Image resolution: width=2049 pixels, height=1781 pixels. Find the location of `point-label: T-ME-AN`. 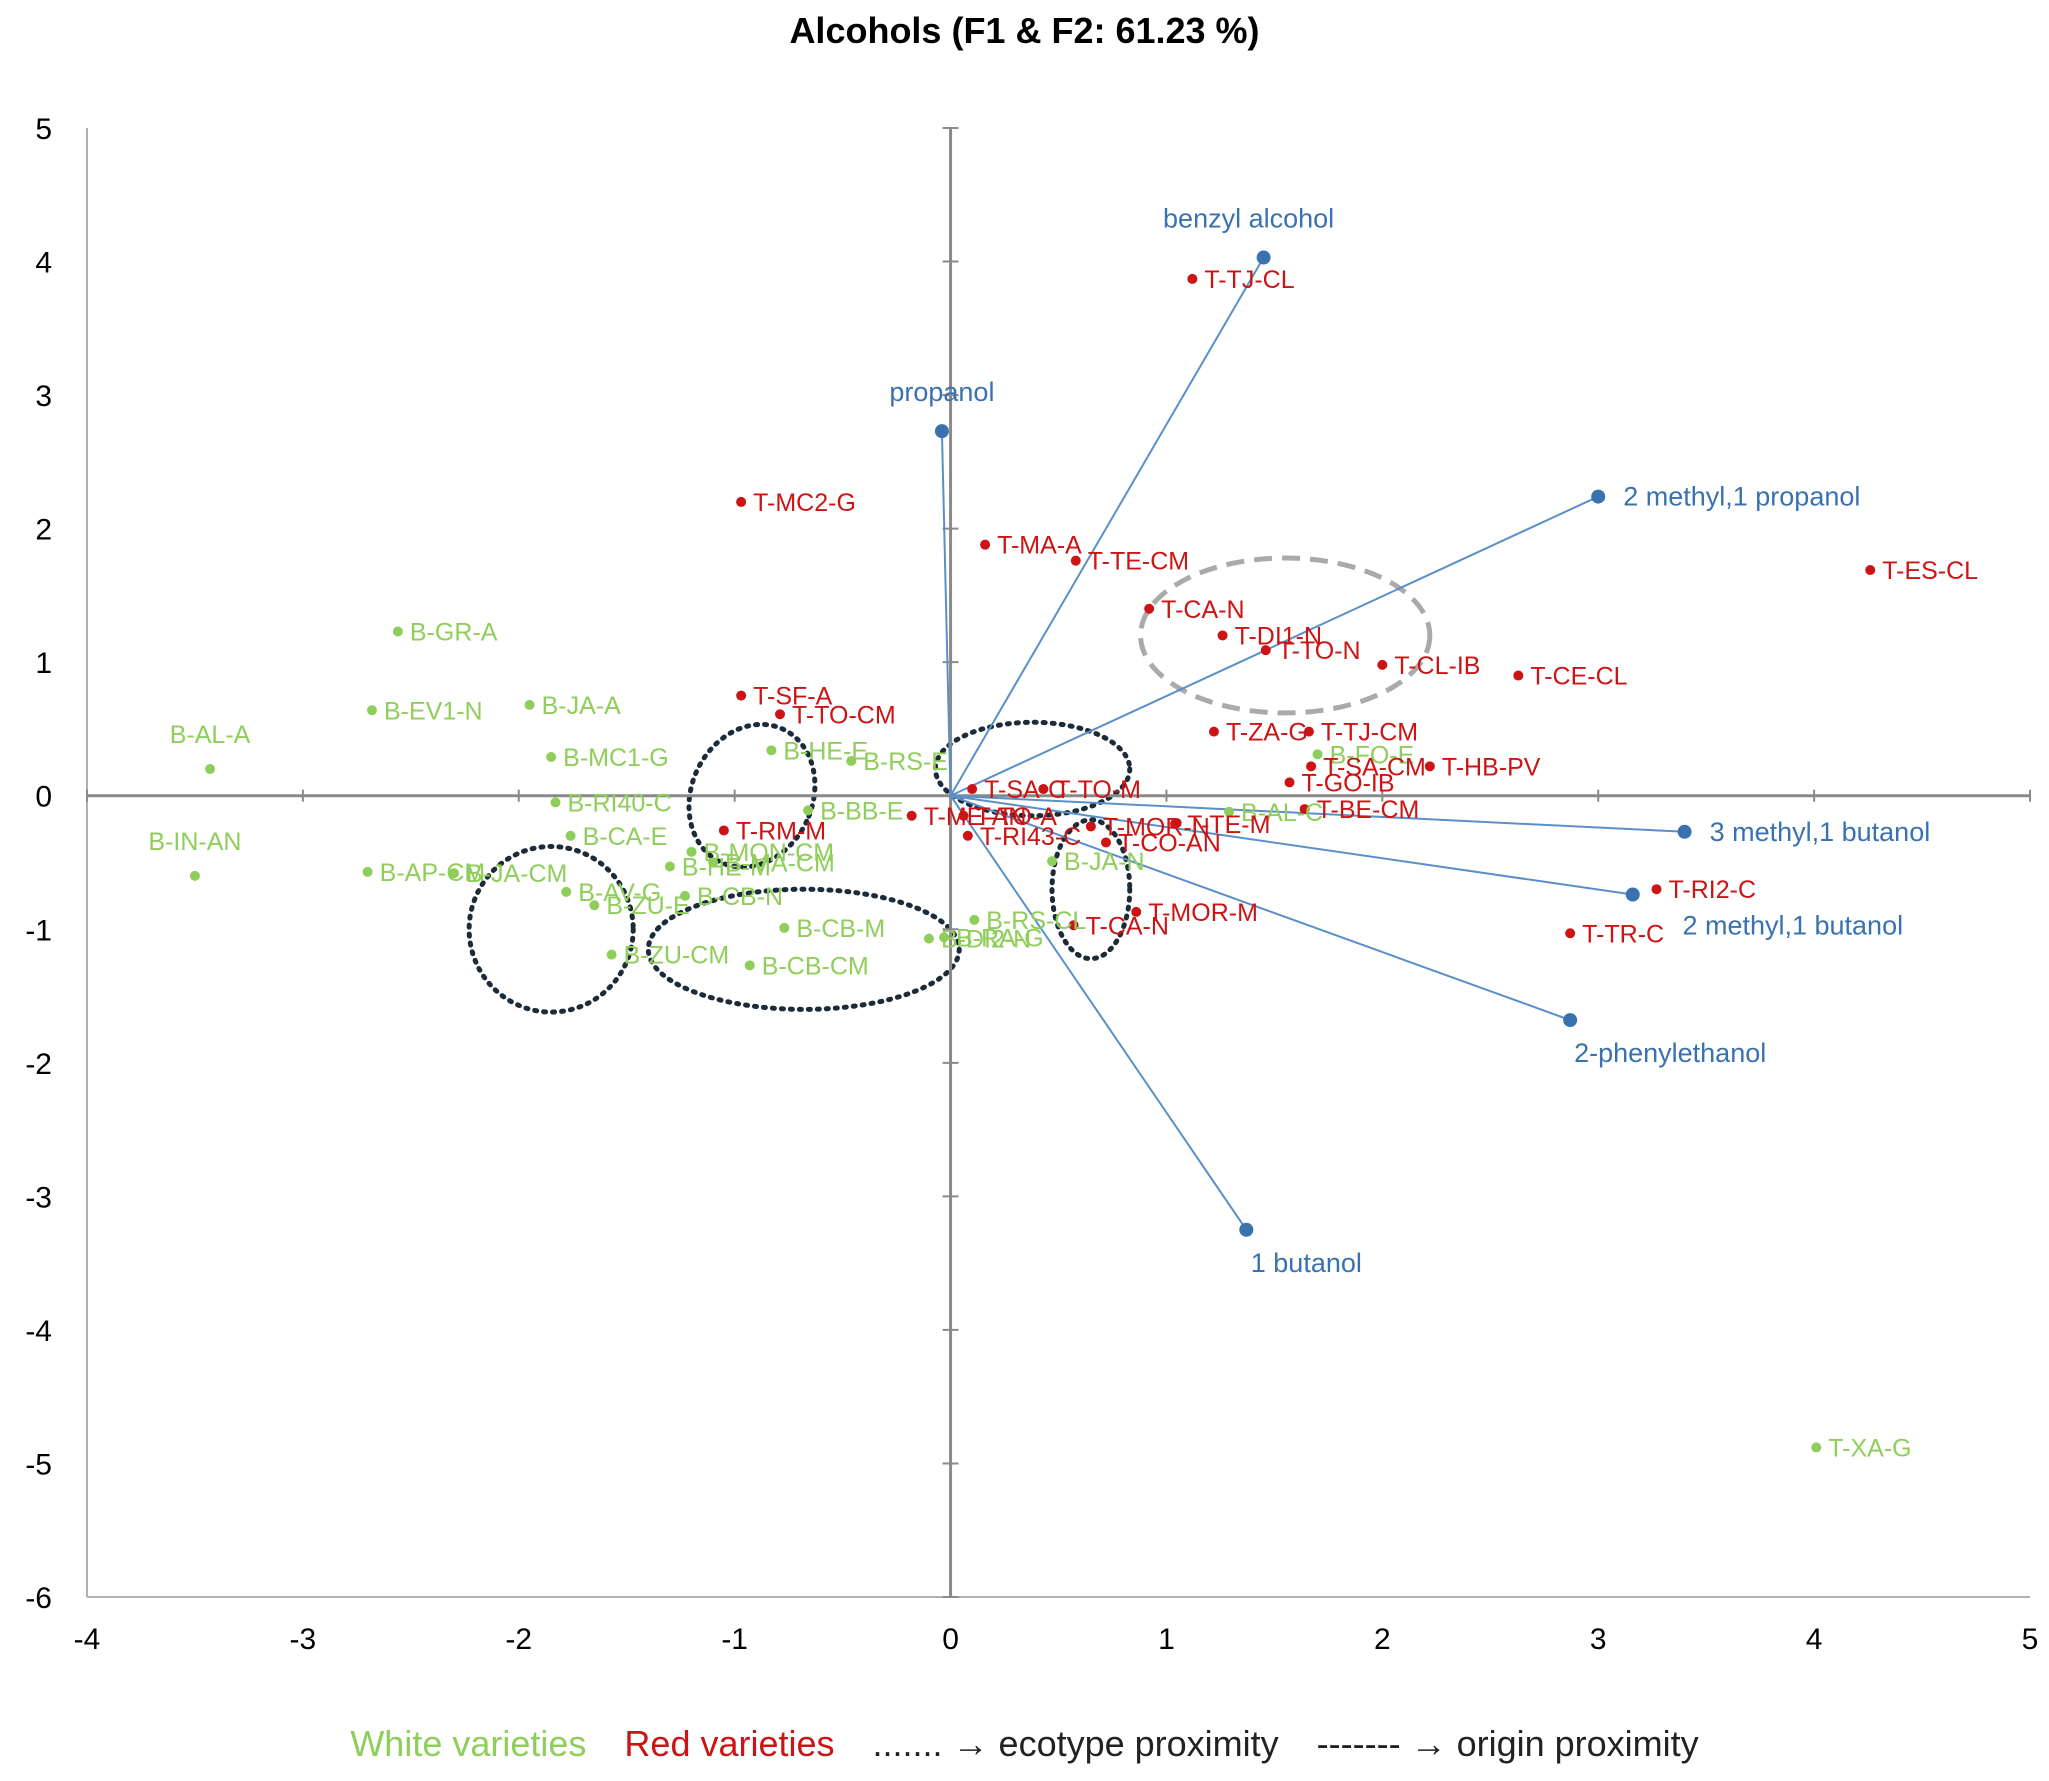

point-label: T-ME-AN is located at coordinates (975, 817).